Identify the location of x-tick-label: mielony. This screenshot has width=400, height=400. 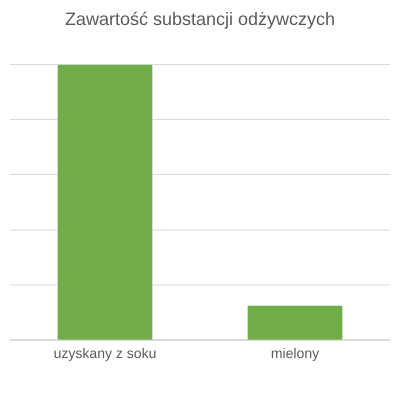
(295, 352).